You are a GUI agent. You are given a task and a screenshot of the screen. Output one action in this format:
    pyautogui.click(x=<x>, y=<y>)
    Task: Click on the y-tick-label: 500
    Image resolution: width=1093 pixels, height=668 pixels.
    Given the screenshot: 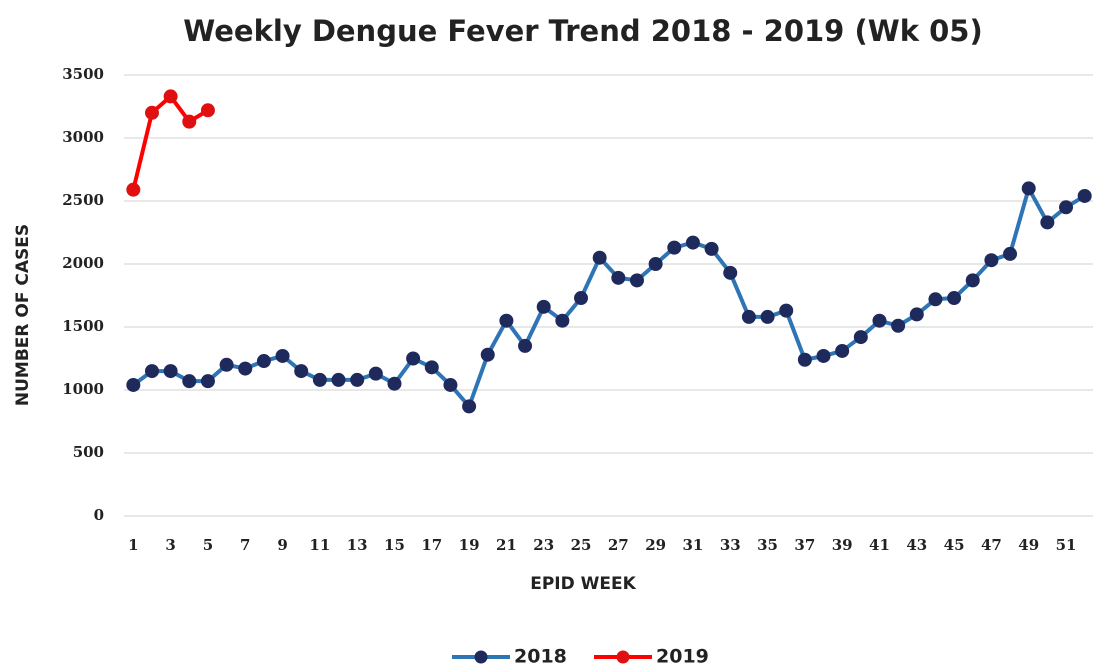 What is the action you would take?
    pyautogui.click(x=88, y=452)
    